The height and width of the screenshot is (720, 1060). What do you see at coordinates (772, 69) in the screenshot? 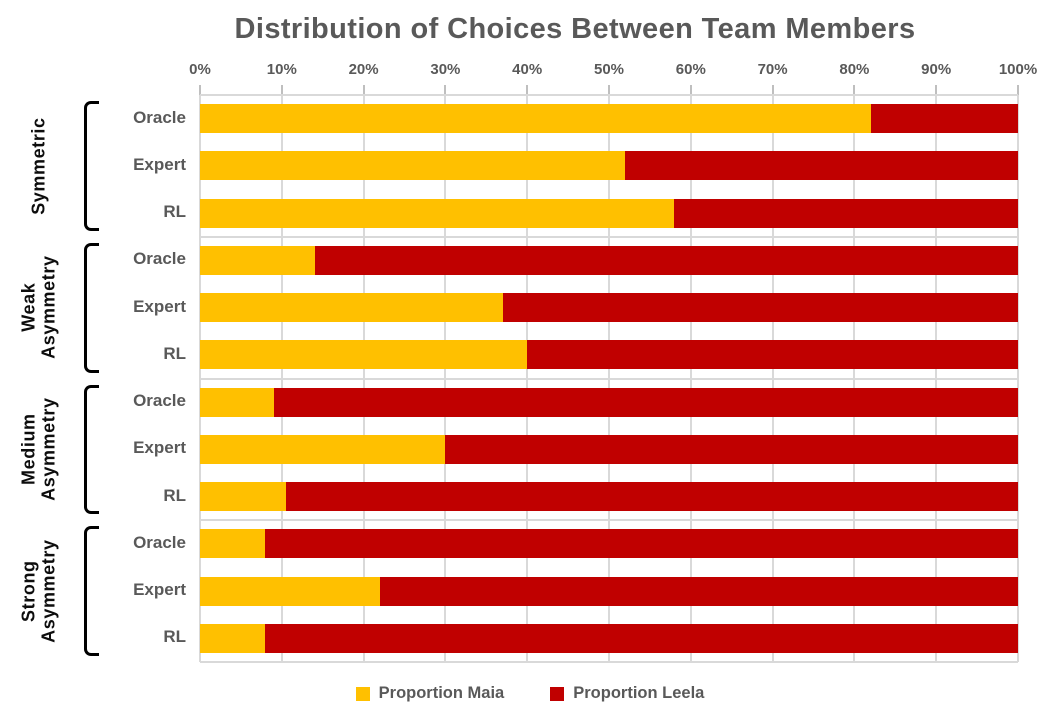
I see `x-tick-label: 70%` at bounding box center [772, 69].